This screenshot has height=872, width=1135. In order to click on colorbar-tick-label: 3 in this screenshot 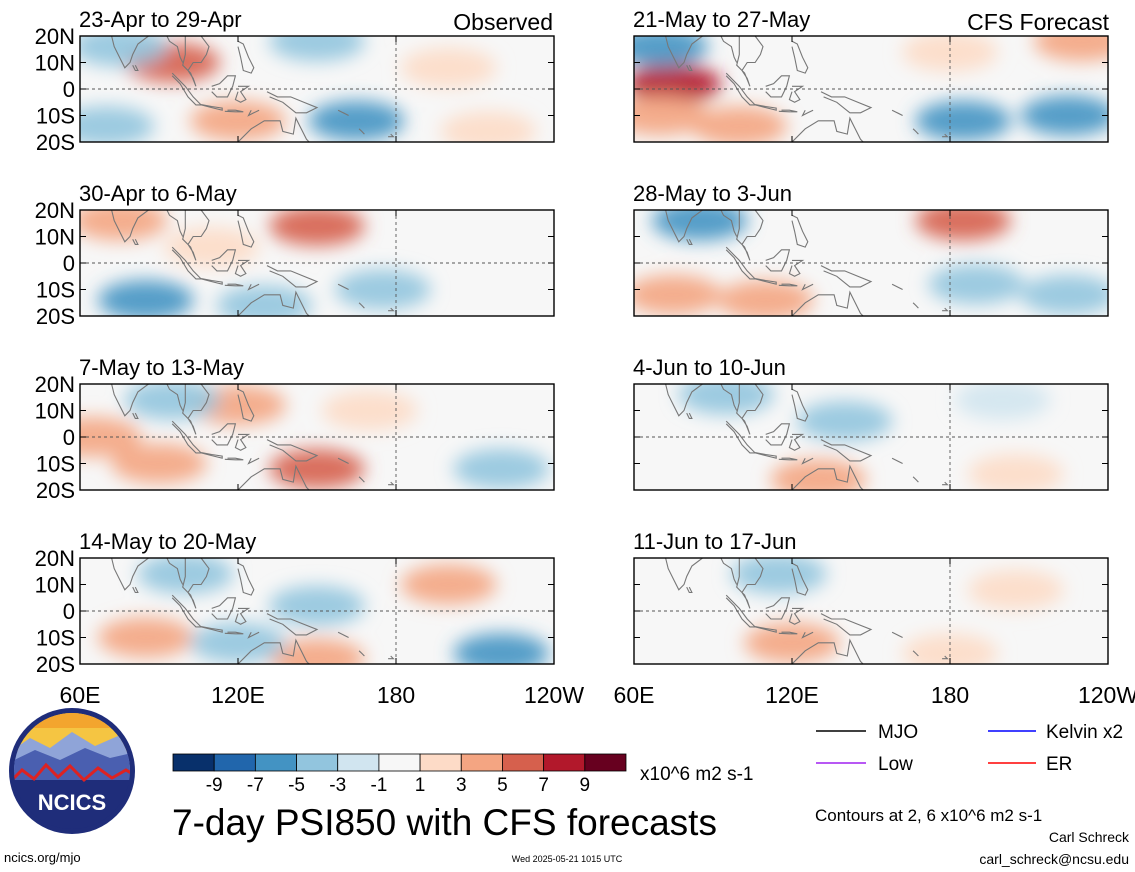, I will do `click(461, 785)`.